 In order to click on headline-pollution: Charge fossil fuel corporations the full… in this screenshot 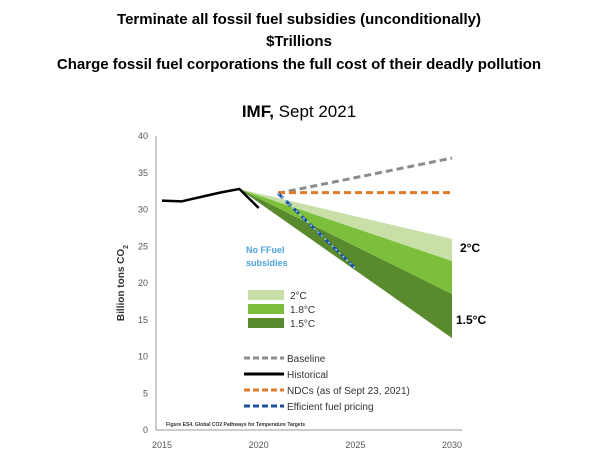, I will do `click(299, 64)`.